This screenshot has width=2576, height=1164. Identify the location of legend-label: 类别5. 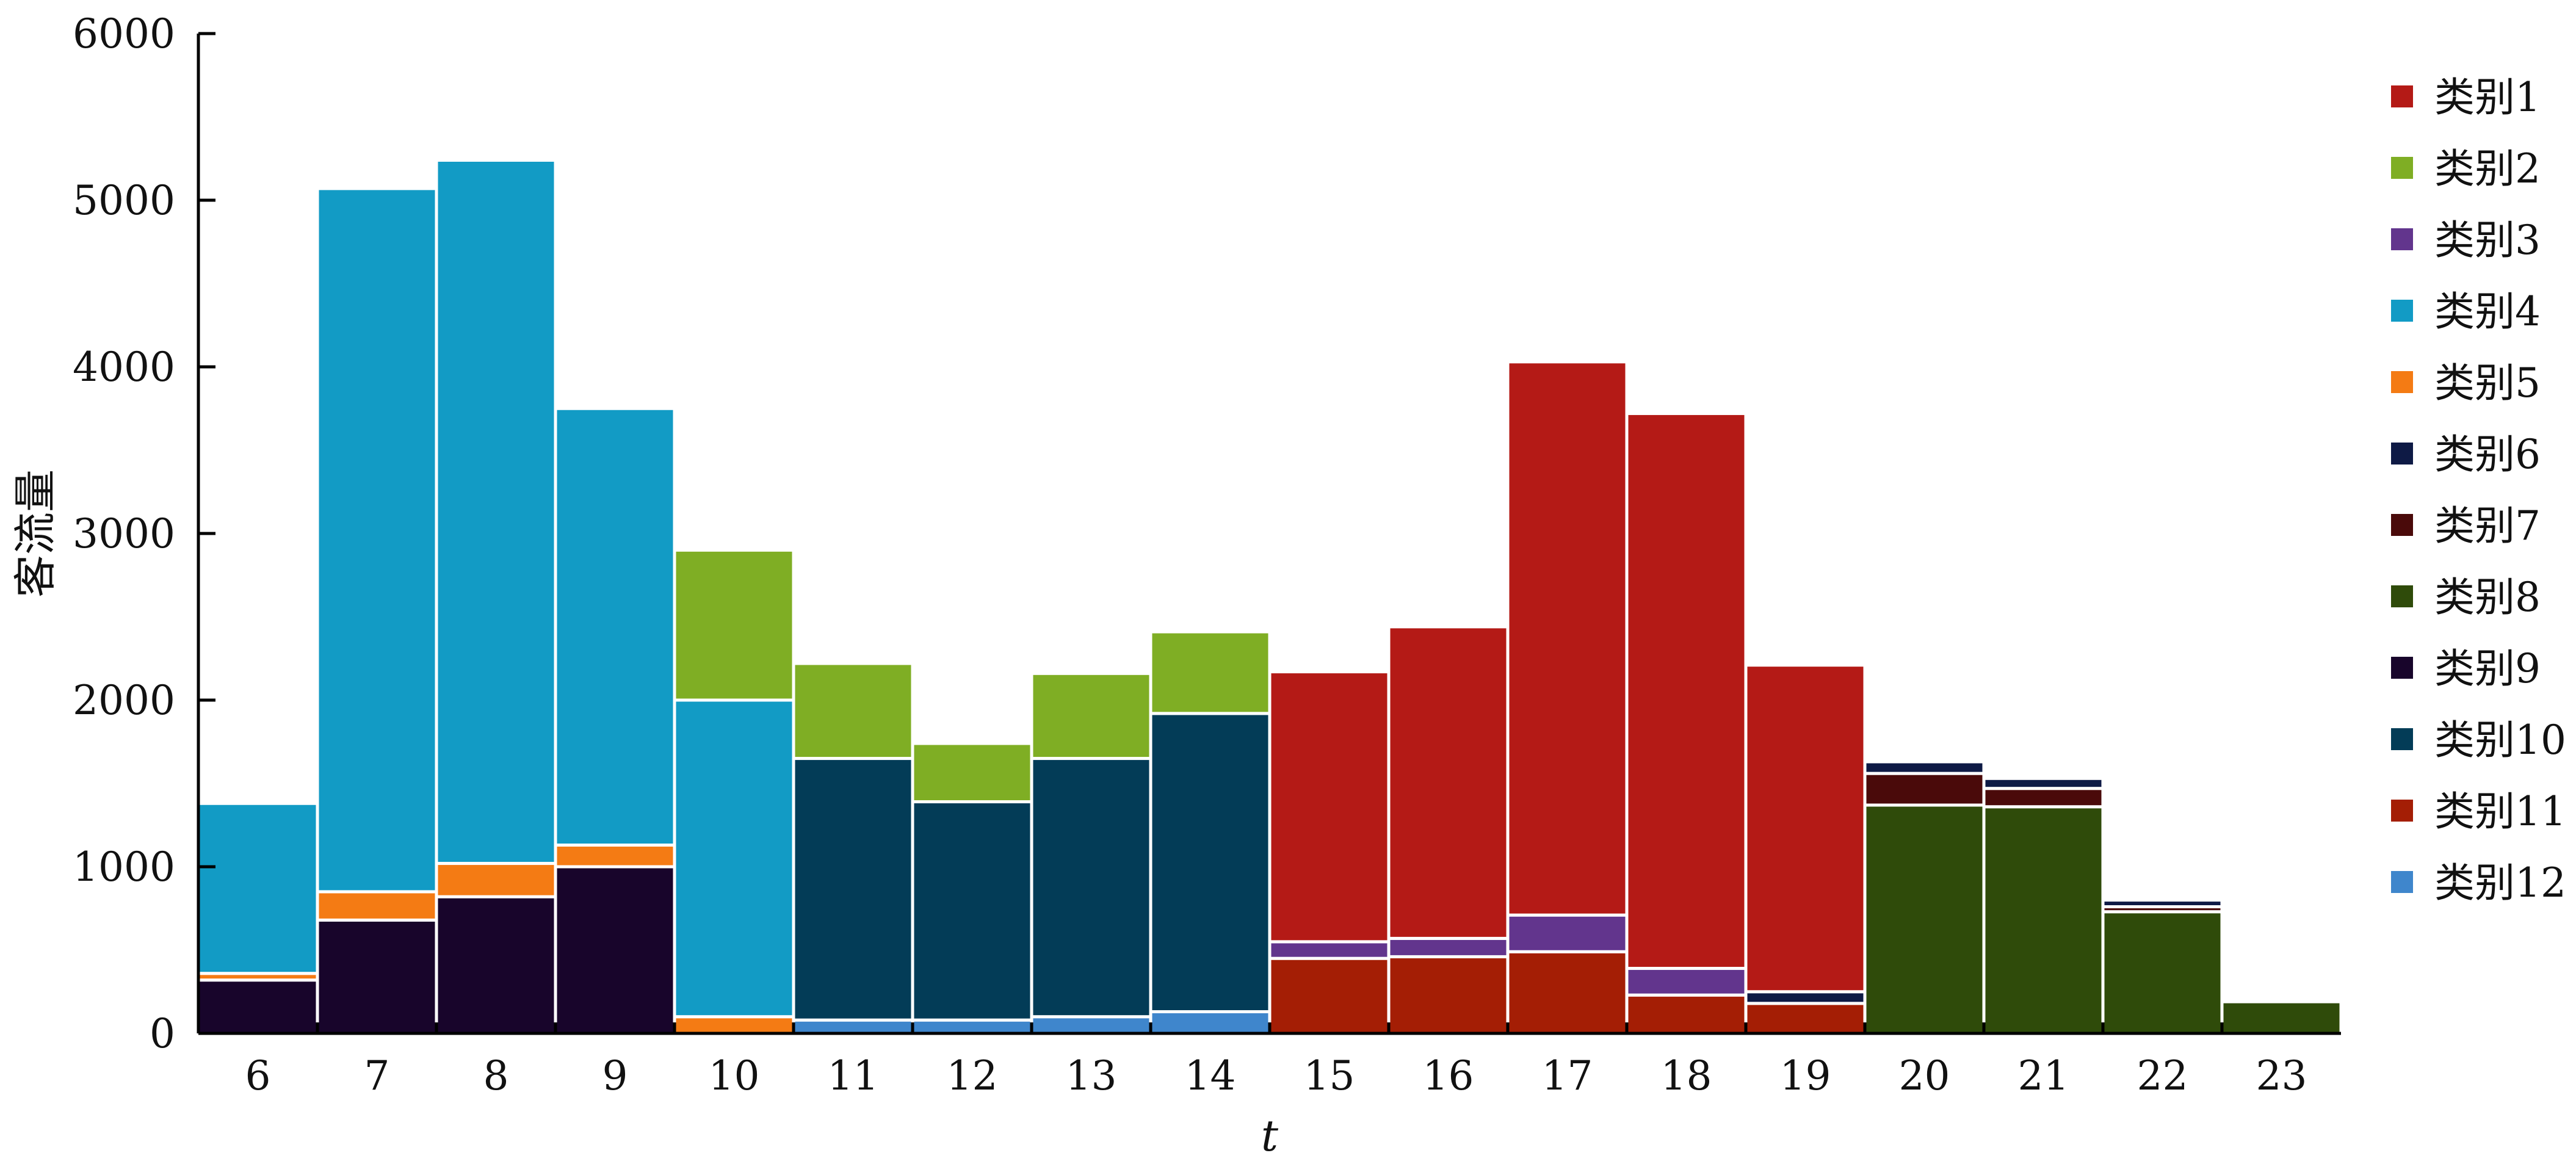
(2487, 383).